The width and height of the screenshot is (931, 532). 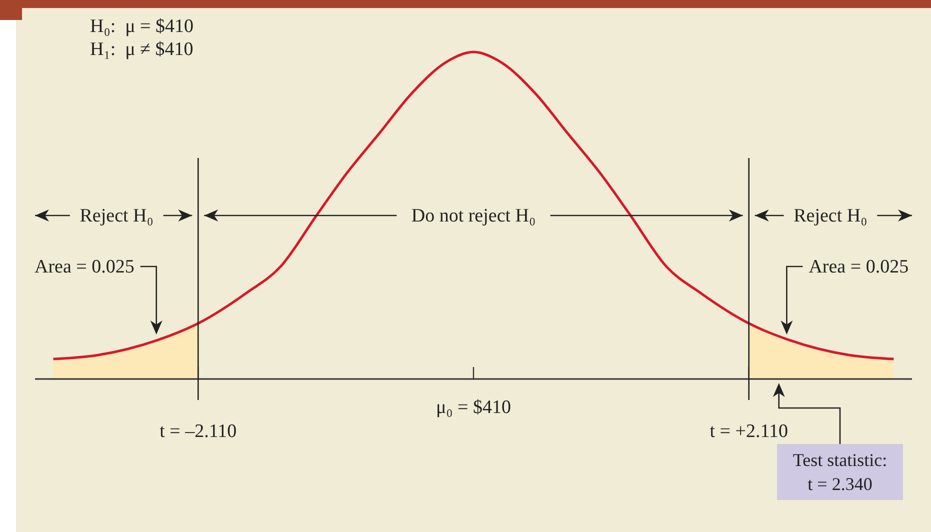 I want to click on annotation: Do not reject H₀, so click(x=473, y=216).